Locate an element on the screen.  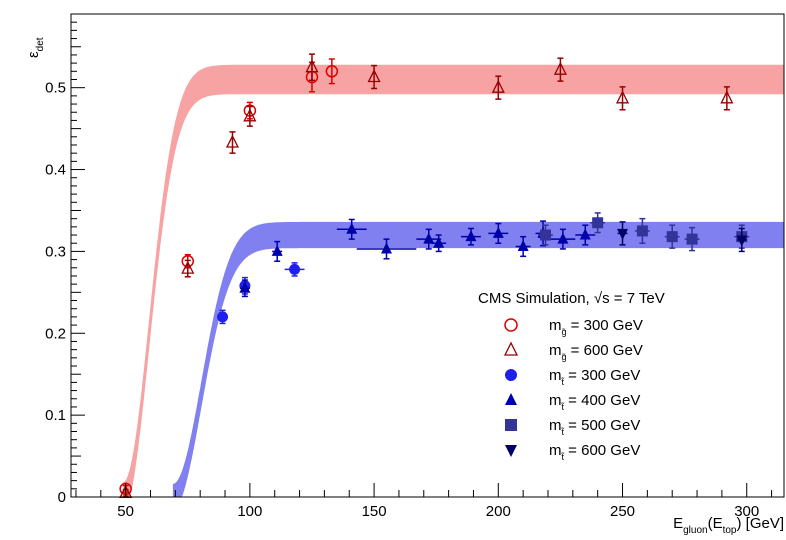
y-tick-label: 0 is located at coordinates (62, 497).